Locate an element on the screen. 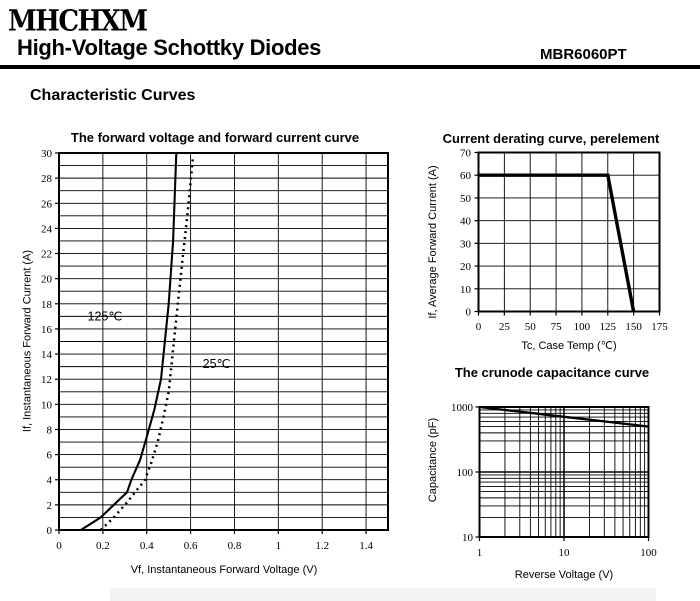 The height and width of the screenshot is (601, 700). forward-chart-y-axis-label: If, Instantaneous Forward Current (A) is located at coordinates (27, 341).